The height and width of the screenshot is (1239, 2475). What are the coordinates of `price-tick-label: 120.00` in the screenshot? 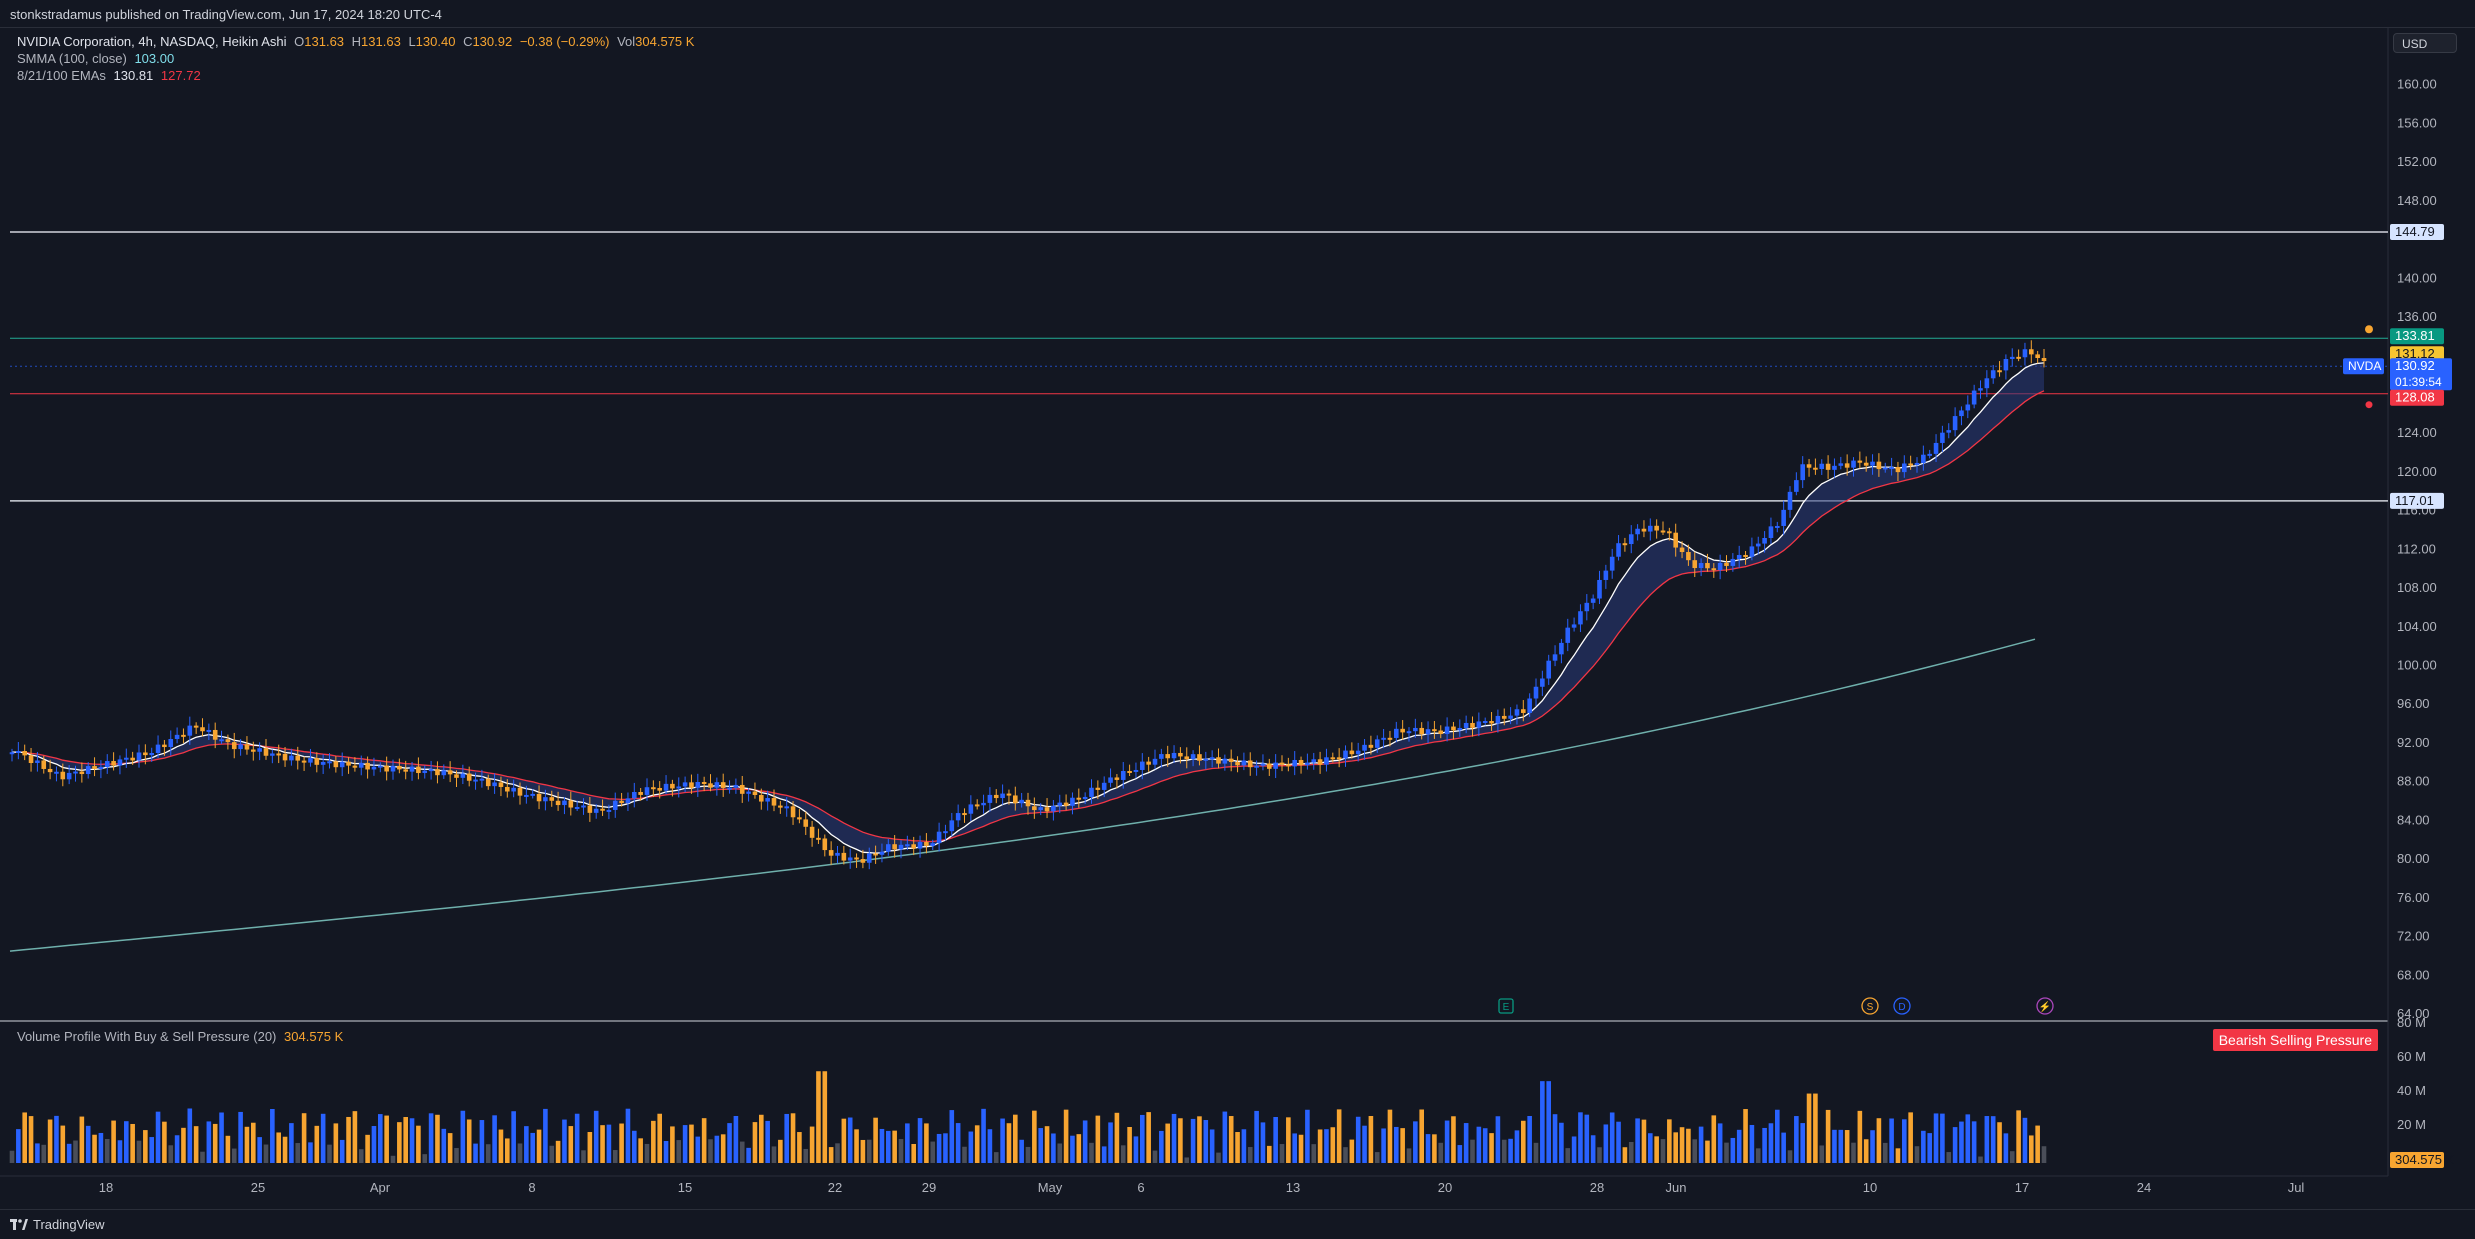 It's located at (2417, 471).